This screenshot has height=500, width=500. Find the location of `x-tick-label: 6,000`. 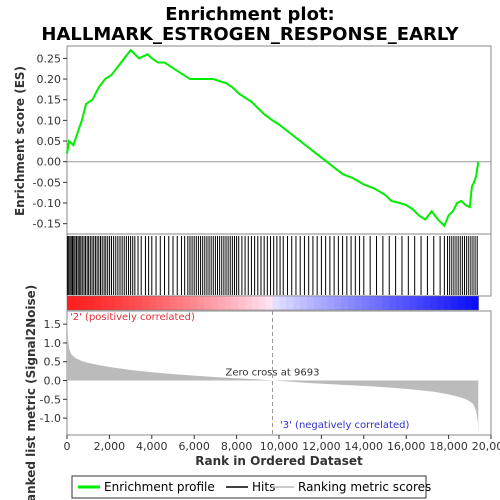

x-tick-label: 6,000 is located at coordinates (194, 446).